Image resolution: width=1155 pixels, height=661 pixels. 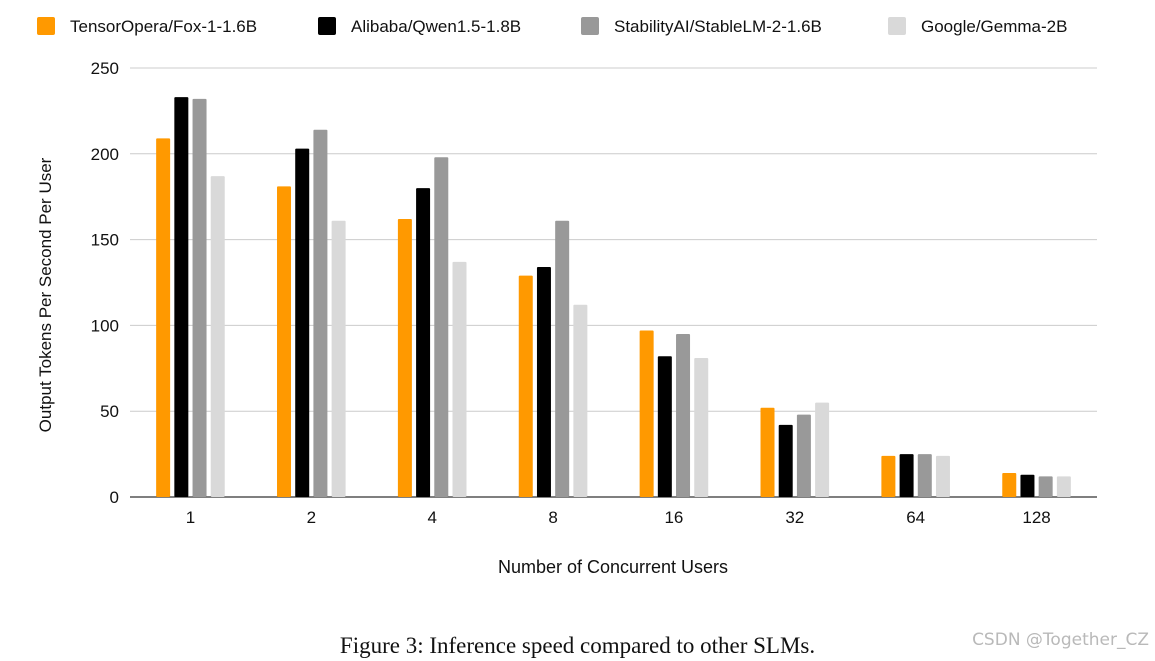 I want to click on y-tick-label: 0, so click(x=114, y=497).